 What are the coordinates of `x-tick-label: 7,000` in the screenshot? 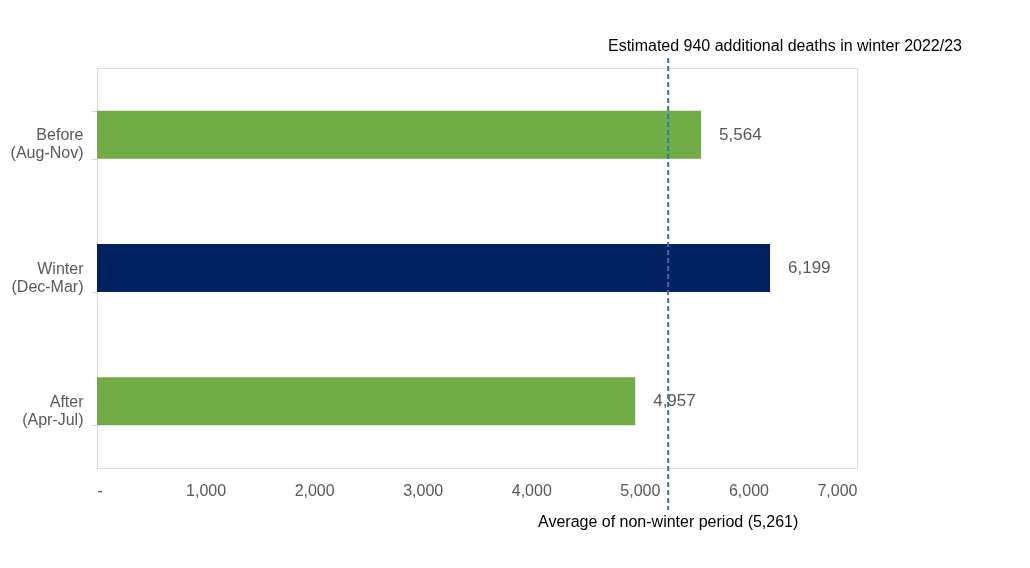 It's located at (837, 490).